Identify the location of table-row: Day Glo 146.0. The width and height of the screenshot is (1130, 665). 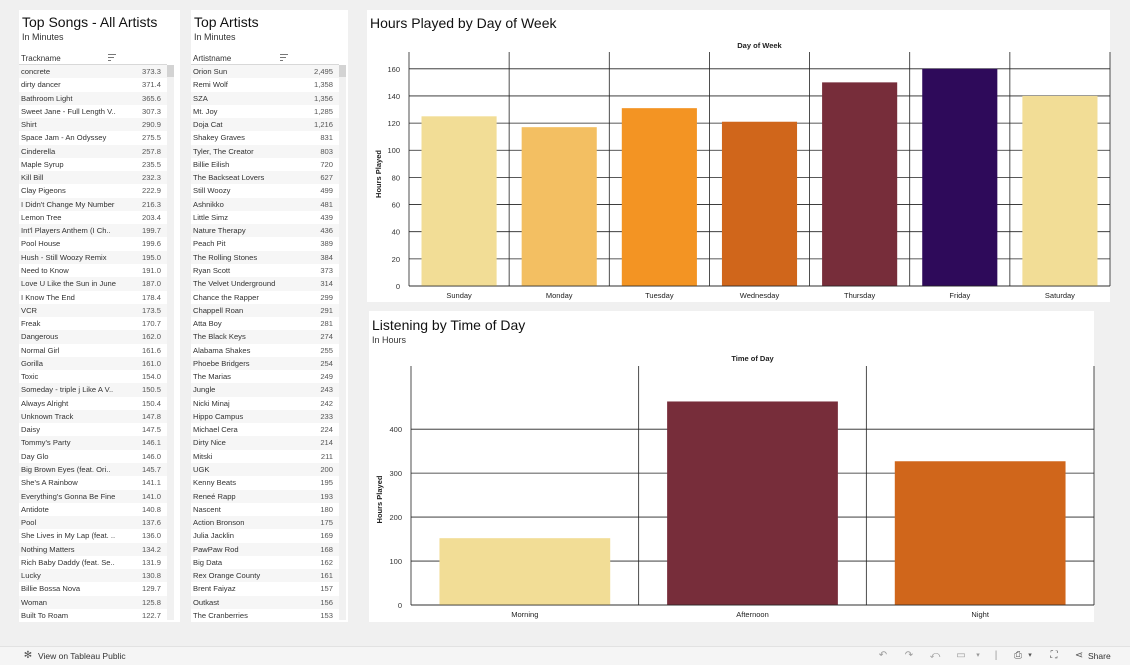
(93, 456).